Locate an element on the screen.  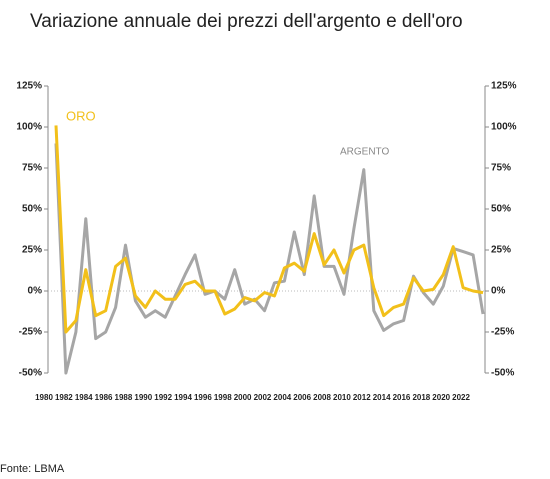
y2-tick-label: 50% is located at coordinates (501, 209).